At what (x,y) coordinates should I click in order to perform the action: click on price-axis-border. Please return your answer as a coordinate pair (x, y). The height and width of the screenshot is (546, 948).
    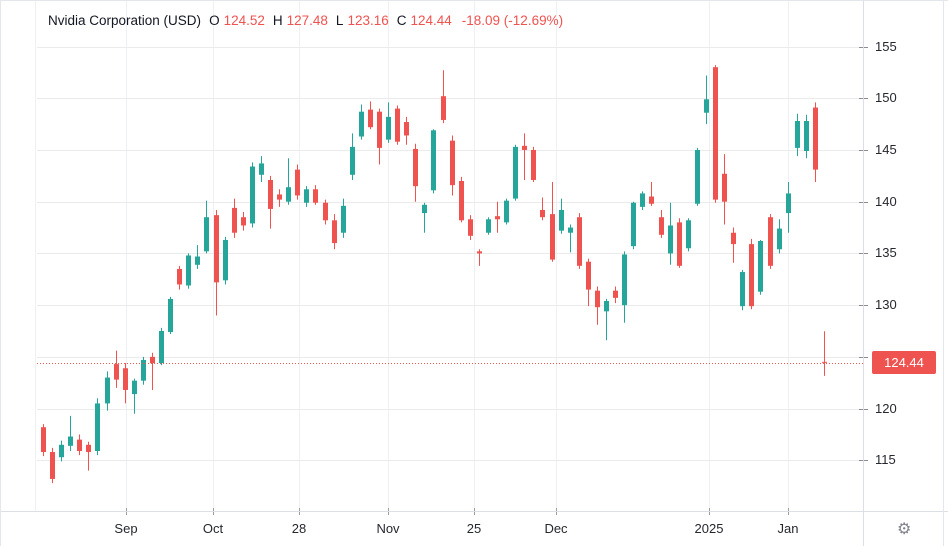
    Looking at the image, I should click on (863, 273).